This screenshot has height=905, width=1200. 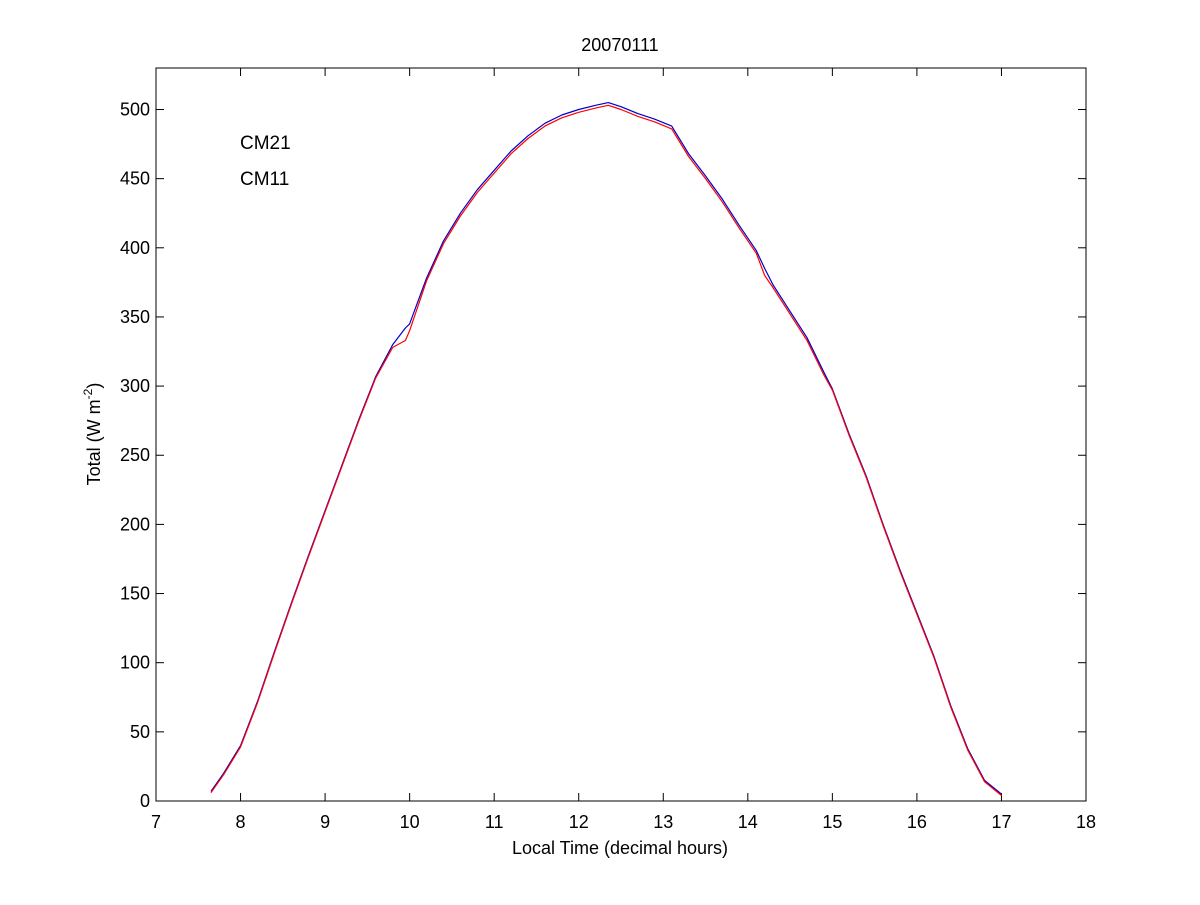 What do you see at coordinates (325, 822) in the screenshot?
I see `x-tick-label: 9` at bounding box center [325, 822].